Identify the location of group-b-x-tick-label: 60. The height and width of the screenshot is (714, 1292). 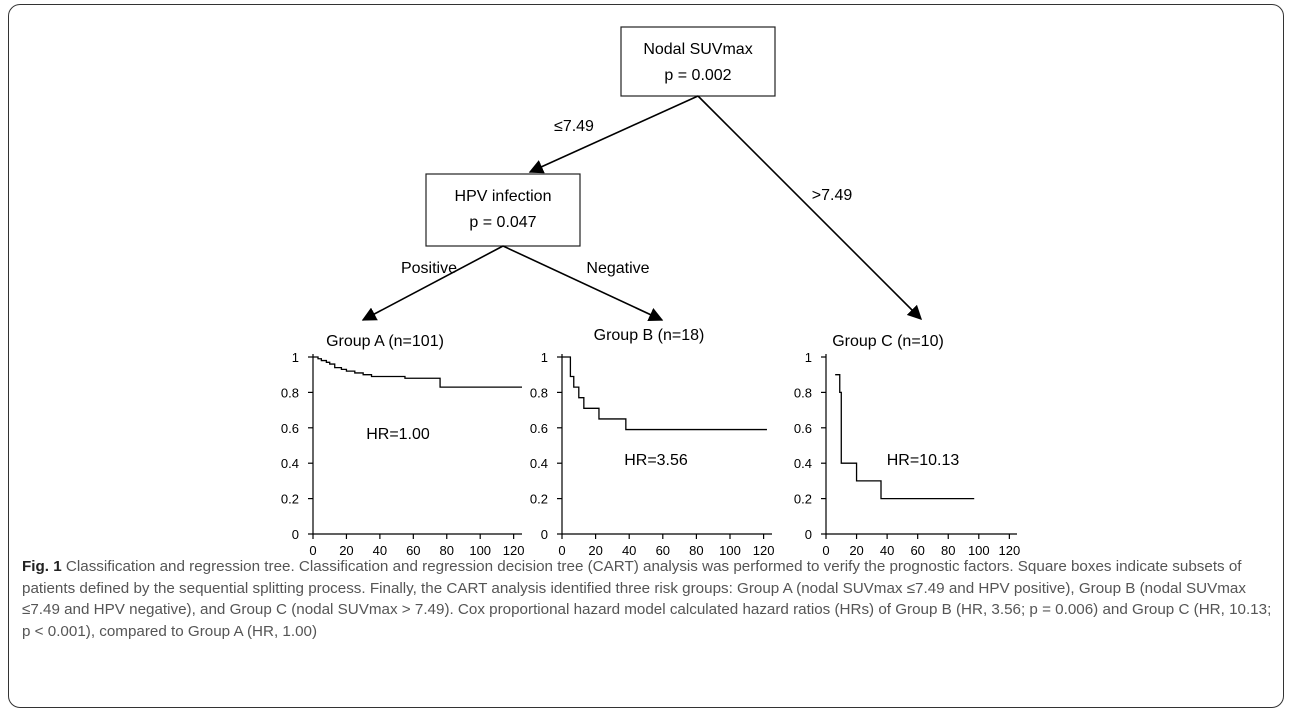
(663, 549).